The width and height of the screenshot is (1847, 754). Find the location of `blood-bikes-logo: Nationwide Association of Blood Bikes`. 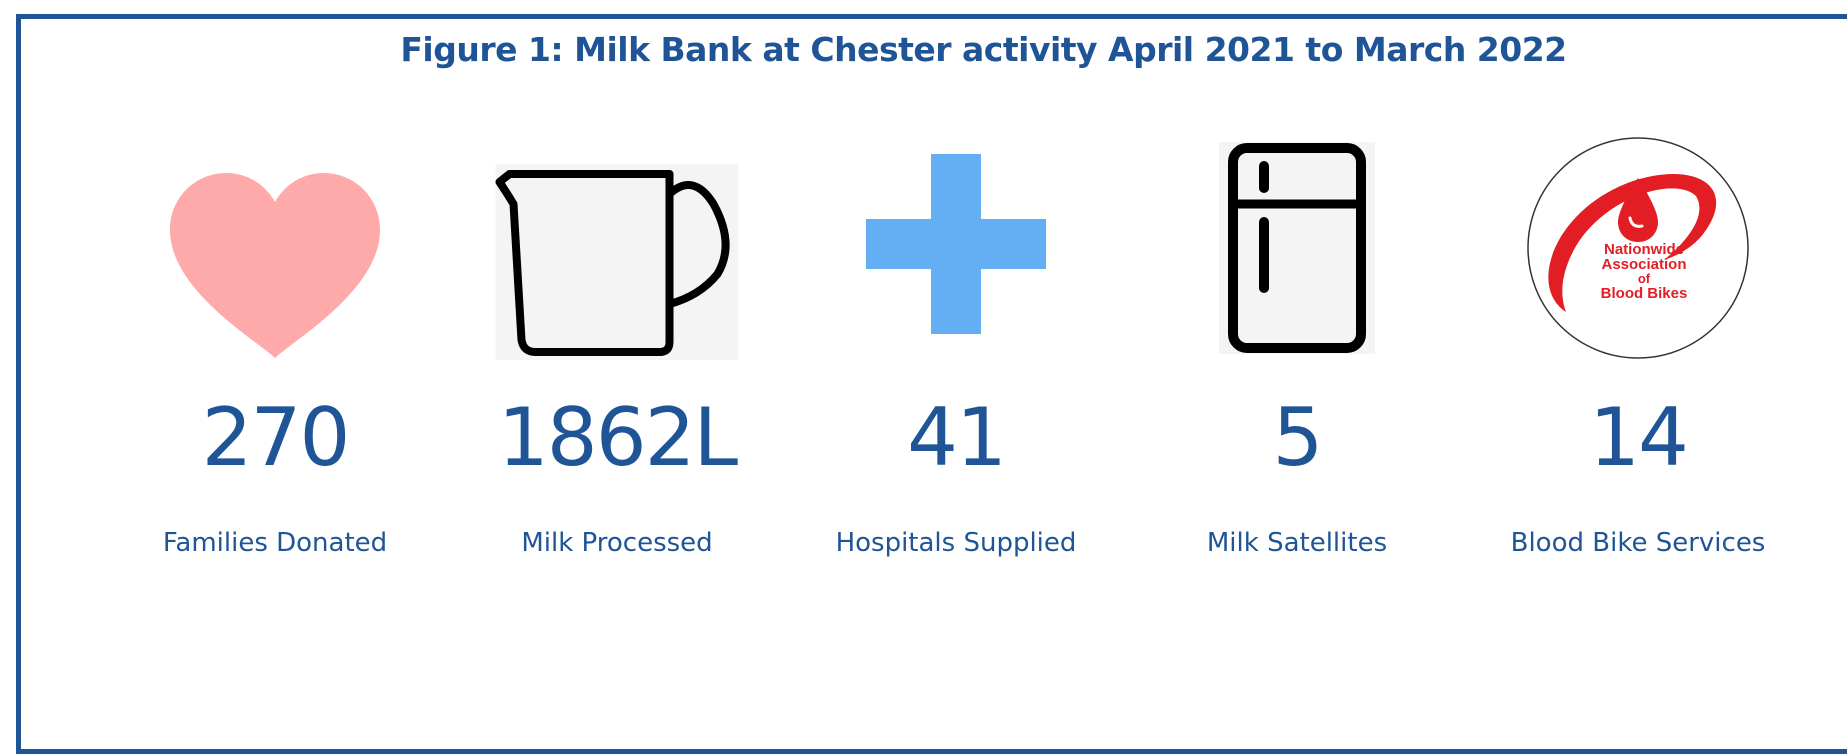

blood-bikes-logo: Nationwide Association of Blood Bikes is located at coordinates (1638, 248).